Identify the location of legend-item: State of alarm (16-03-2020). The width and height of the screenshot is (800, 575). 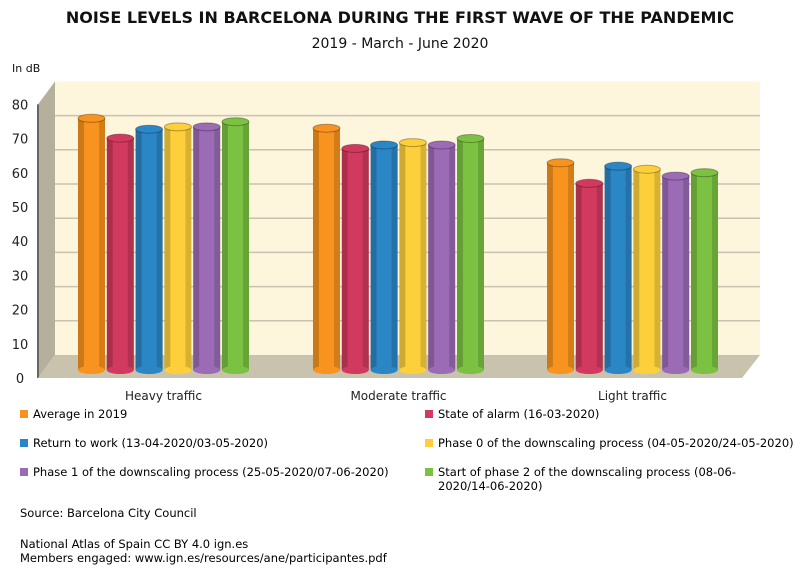
(512, 414).